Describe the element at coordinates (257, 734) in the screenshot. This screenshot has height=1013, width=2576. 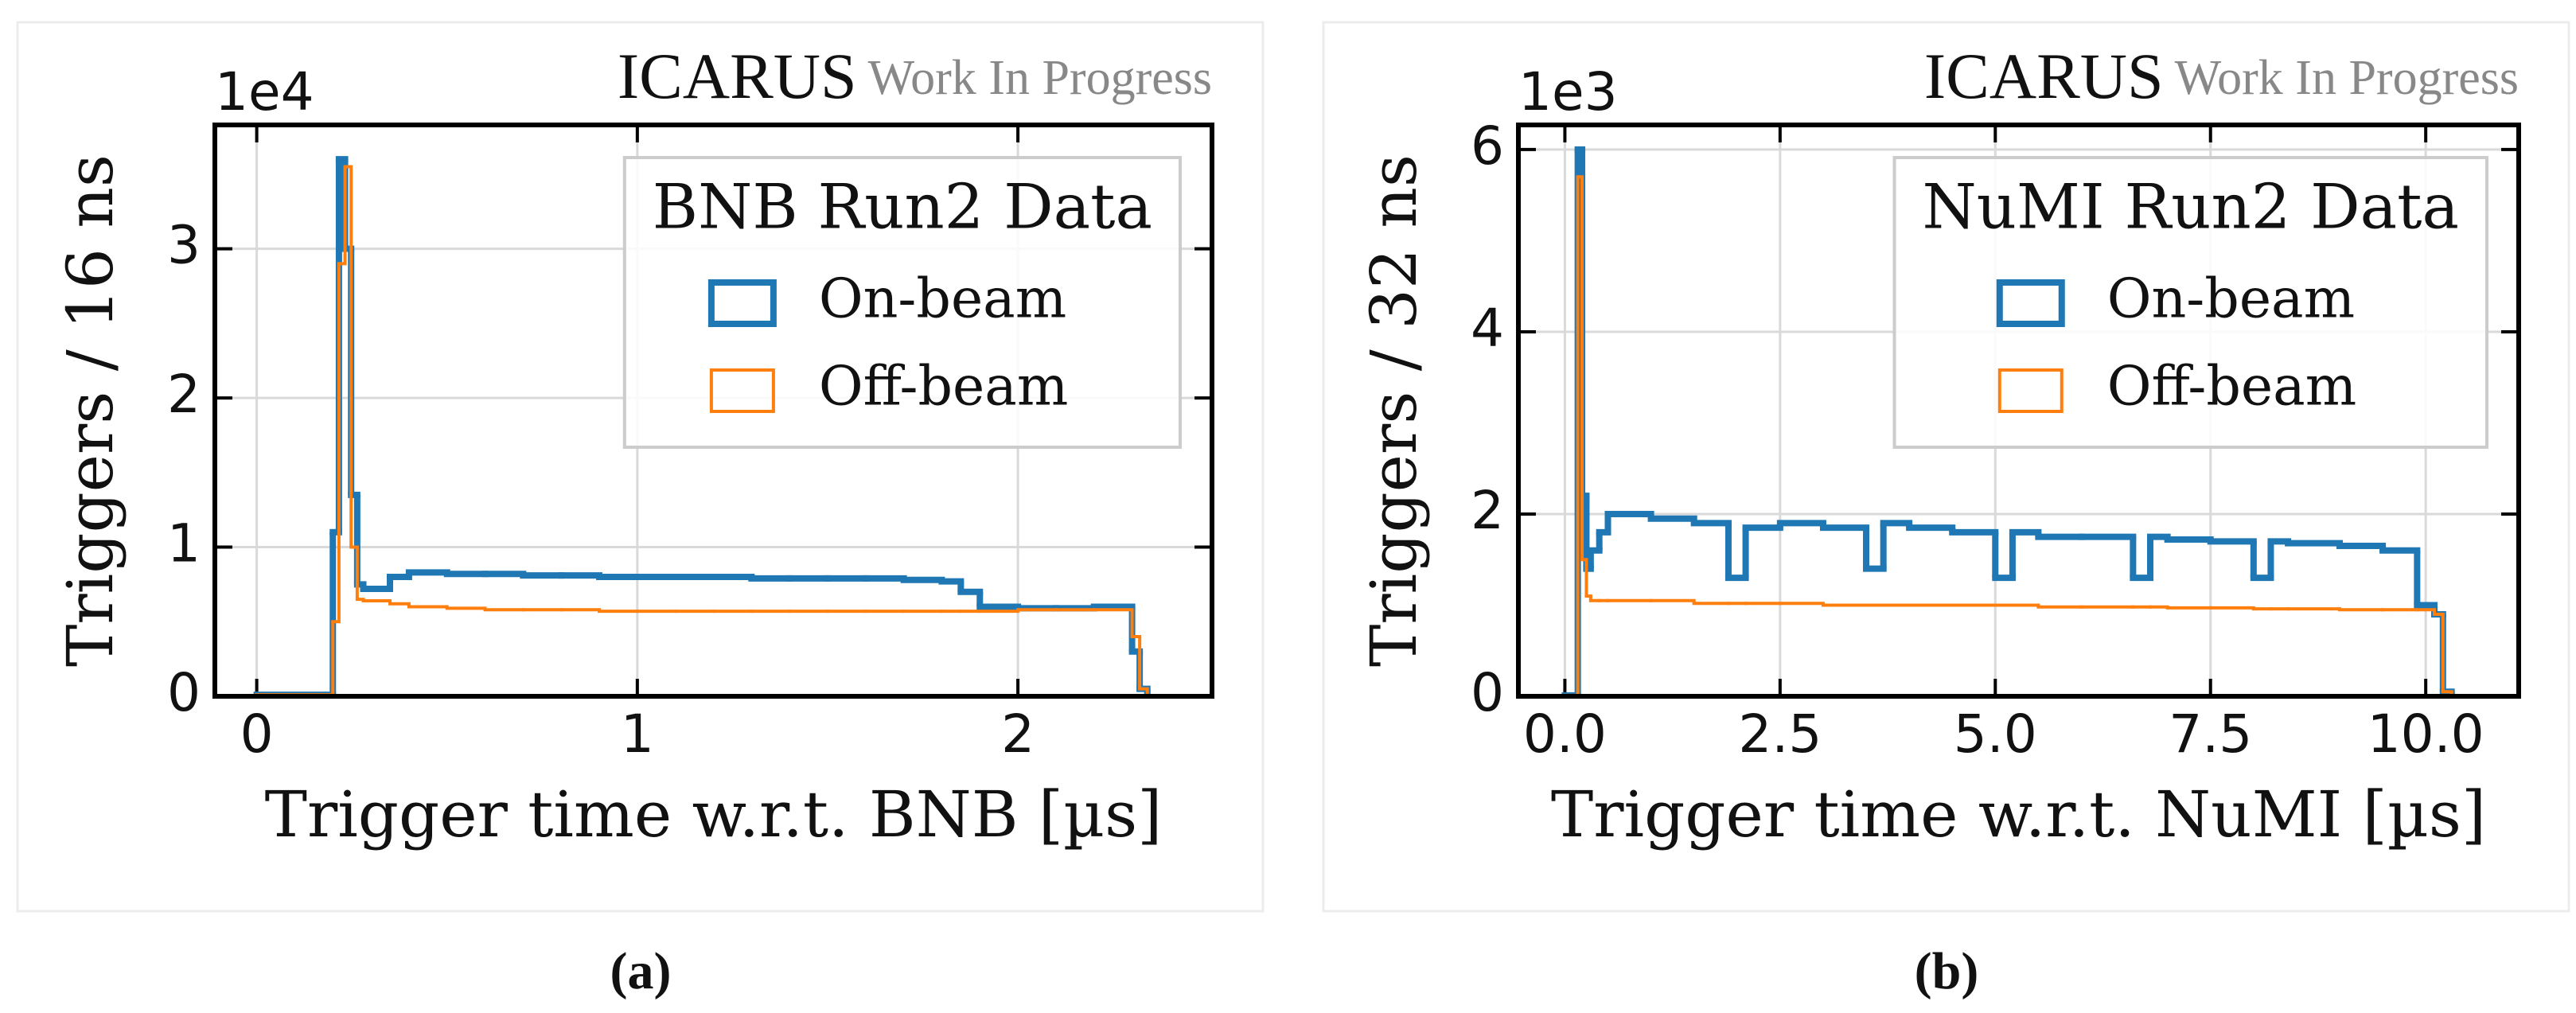
I see `x-tick-label: 0` at that location.